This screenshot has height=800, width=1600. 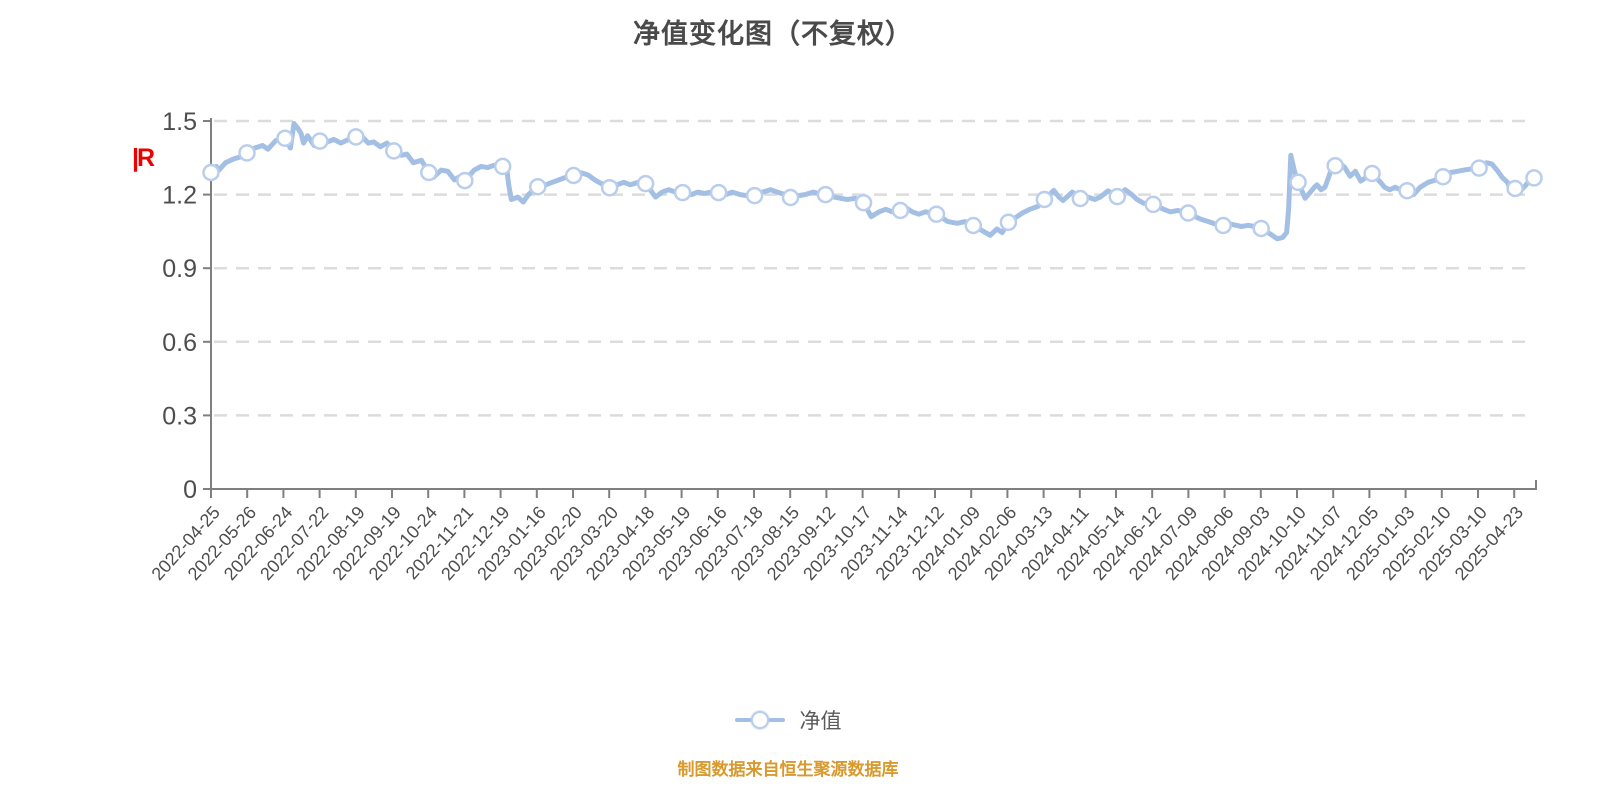 What do you see at coordinates (179, 122) in the screenshot?
I see `y-tick-label: 1.5` at bounding box center [179, 122].